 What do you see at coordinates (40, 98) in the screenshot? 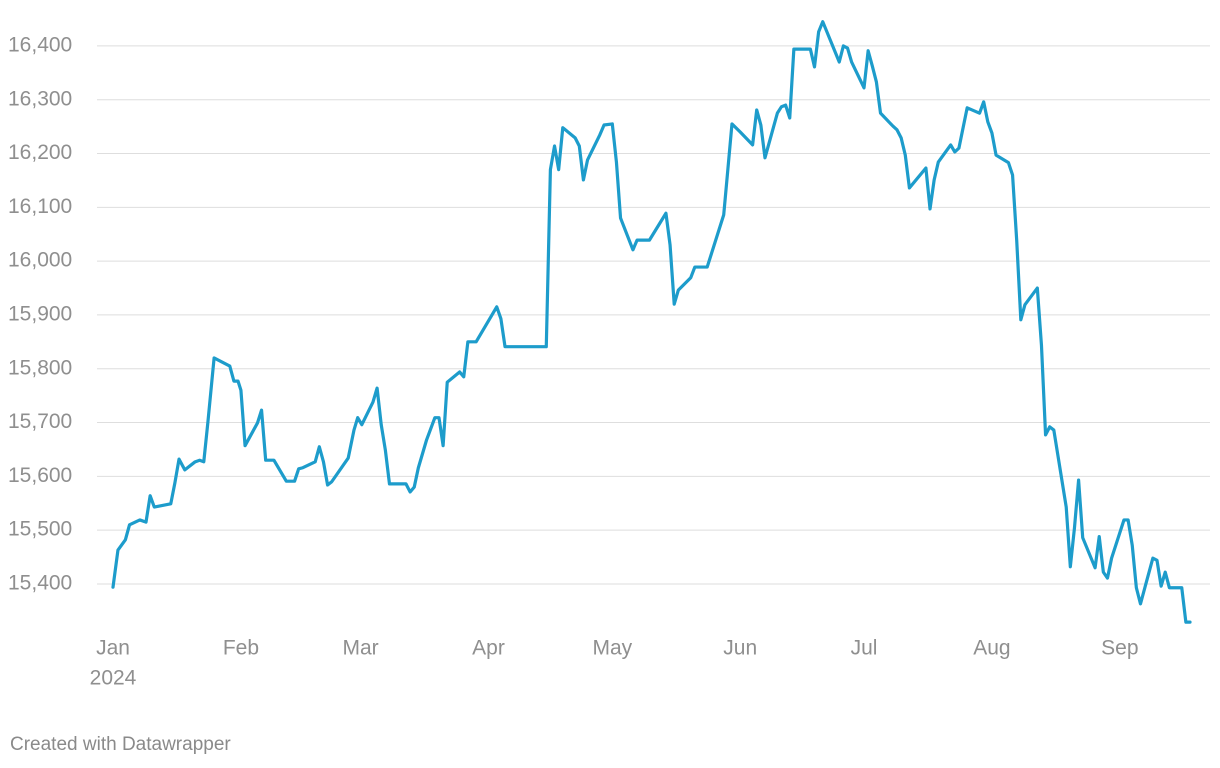
I see `y-tick-label: 16,300` at bounding box center [40, 98].